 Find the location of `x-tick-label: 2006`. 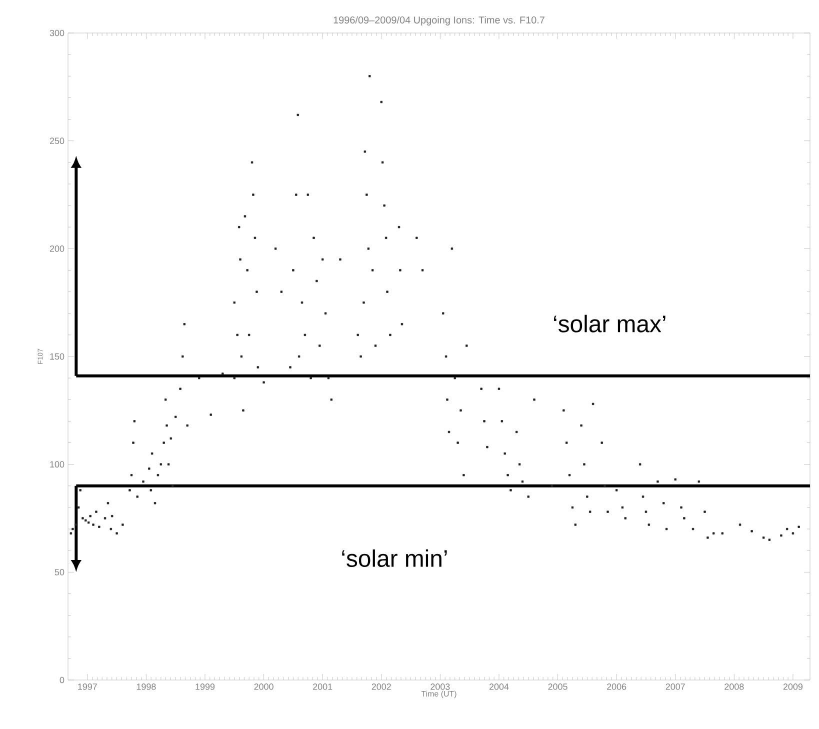

x-tick-label: 2006 is located at coordinates (616, 687).